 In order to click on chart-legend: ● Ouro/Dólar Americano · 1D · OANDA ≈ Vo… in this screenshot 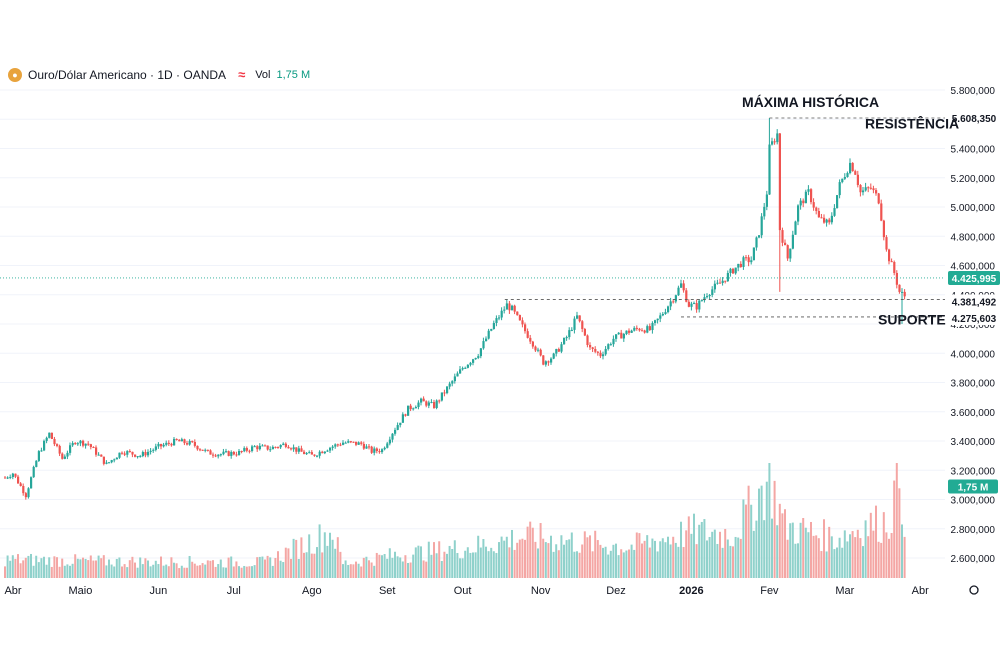, I will do `click(159, 74)`.